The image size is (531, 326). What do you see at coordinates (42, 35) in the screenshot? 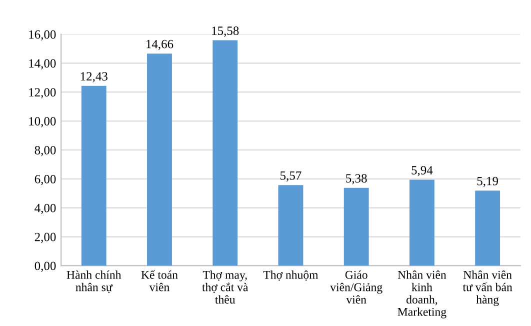
I see `y-tick-label: 16,00` at bounding box center [42, 35].